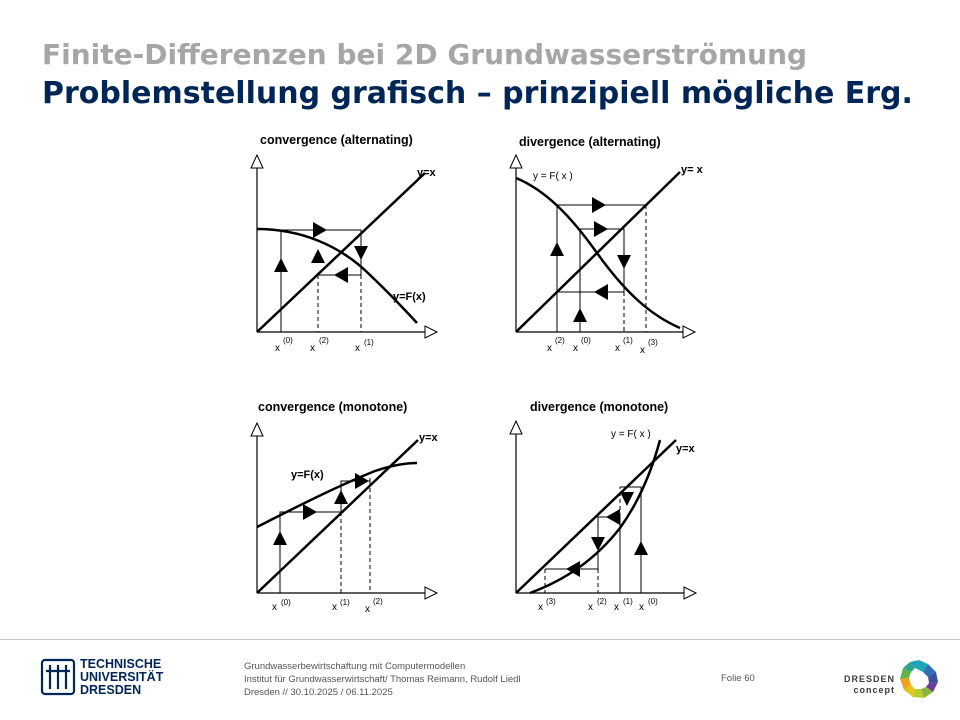  Describe the element at coordinates (738, 678) in the screenshot. I see `slide-number: Folie 60` at that location.